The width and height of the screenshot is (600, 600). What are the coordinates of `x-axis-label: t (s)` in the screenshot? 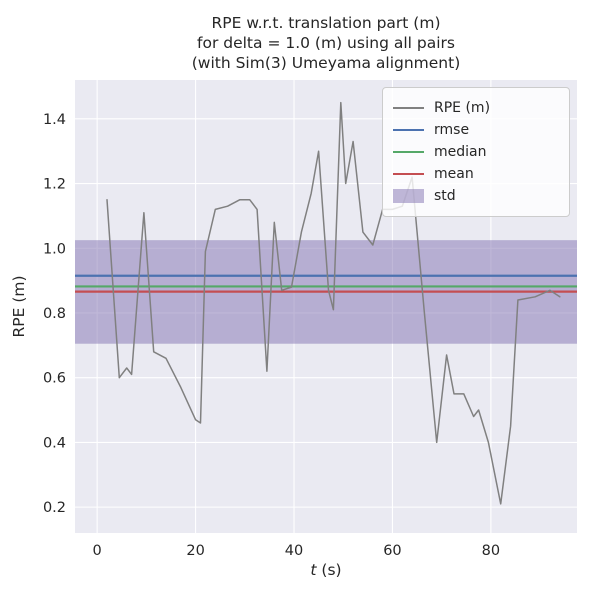 It's located at (325, 570).